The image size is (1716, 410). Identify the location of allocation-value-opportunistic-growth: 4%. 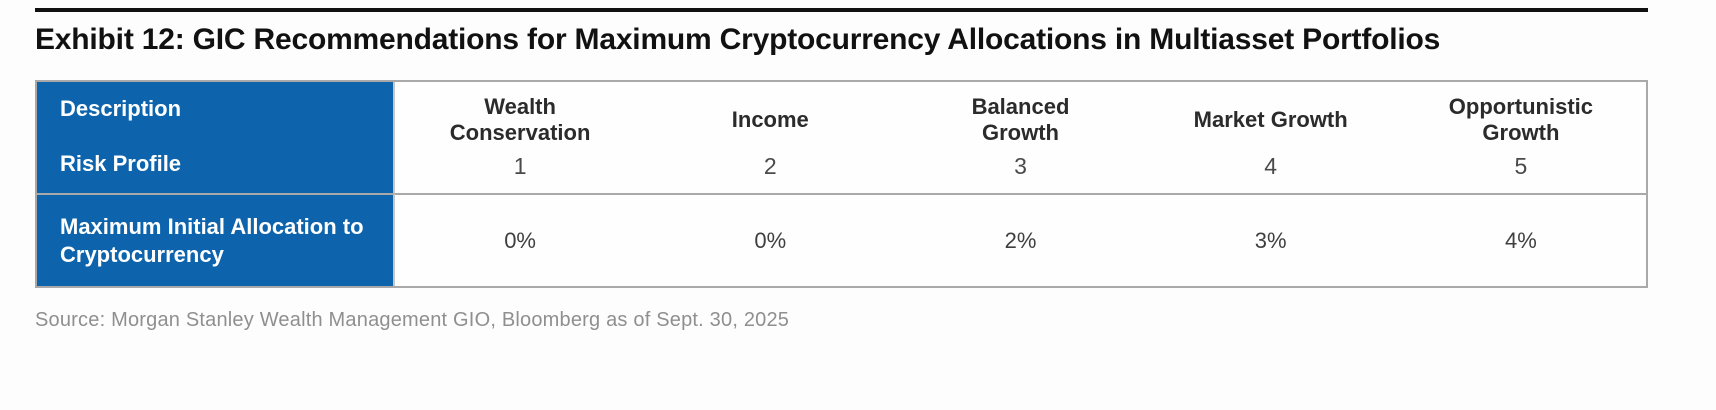
(1520, 239).